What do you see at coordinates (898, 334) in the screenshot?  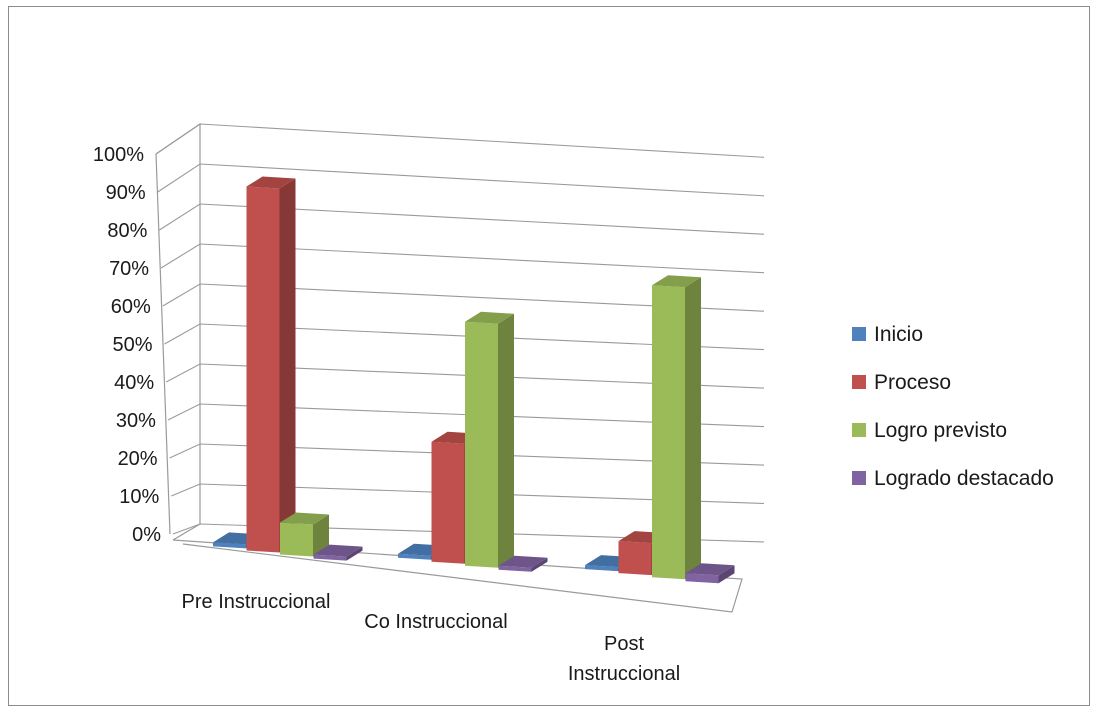 I see `legend-label: Inicio` at bounding box center [898, 334].